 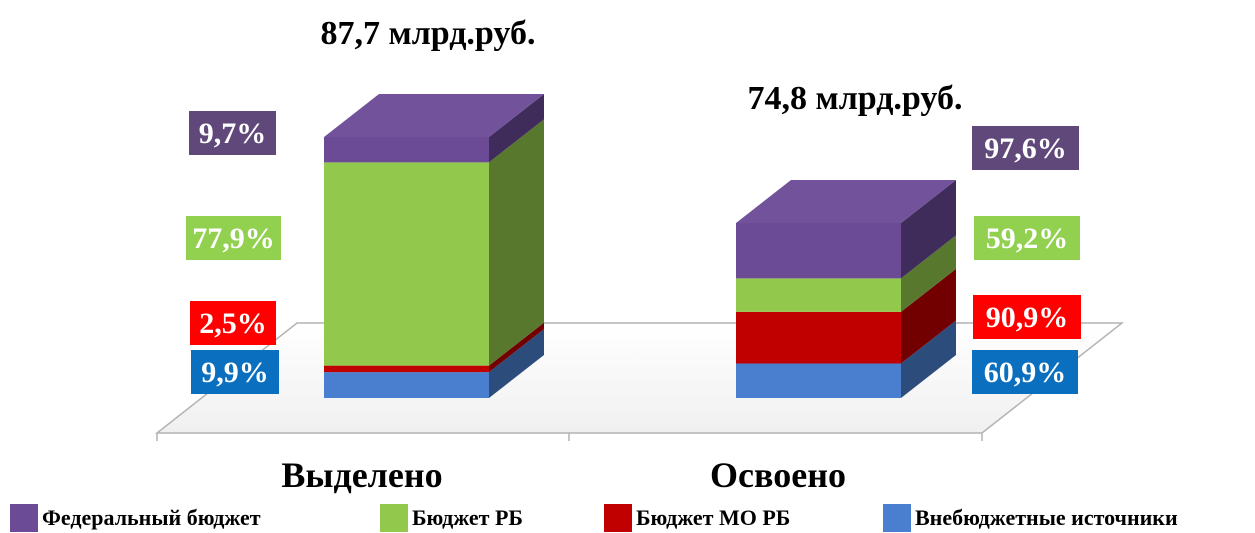 I want to click on data-label-text: 9,7%, so click(x=233, y=133).